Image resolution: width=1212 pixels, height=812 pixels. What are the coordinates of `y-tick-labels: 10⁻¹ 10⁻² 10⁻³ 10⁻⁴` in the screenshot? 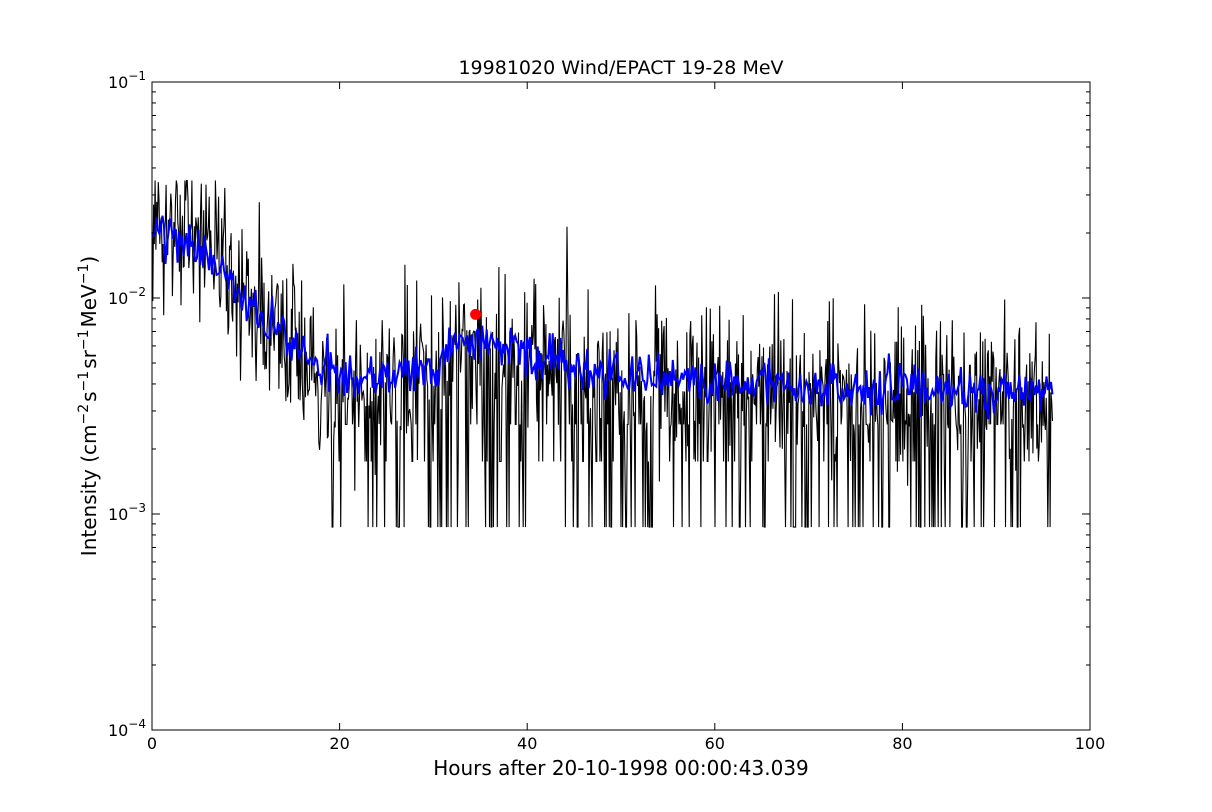 It's located at (127, 404).